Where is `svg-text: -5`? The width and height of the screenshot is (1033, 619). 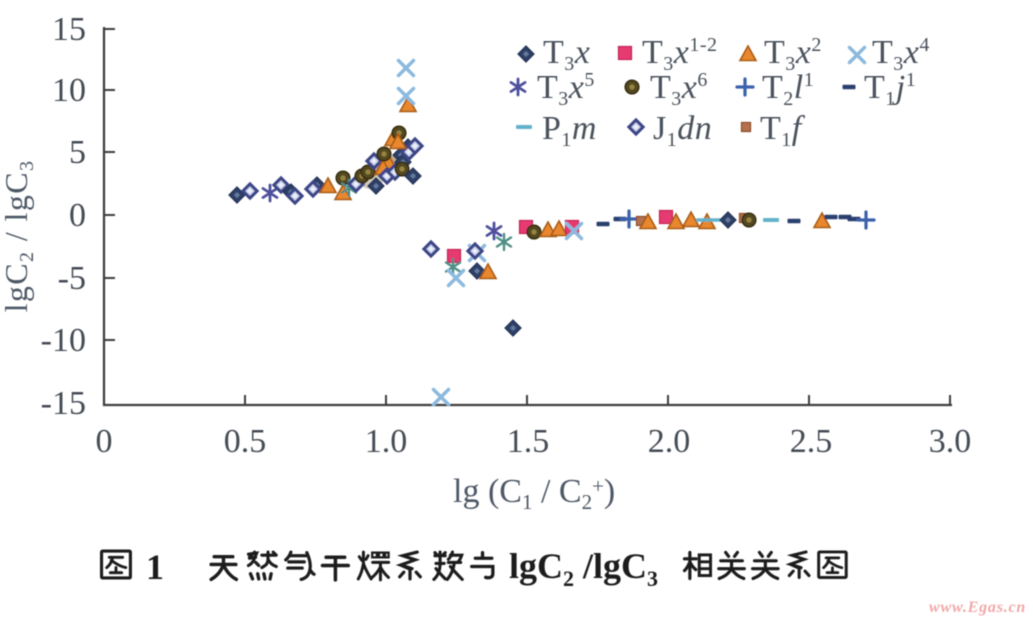
svg-text: -5 is located at coordinates (72, 278).